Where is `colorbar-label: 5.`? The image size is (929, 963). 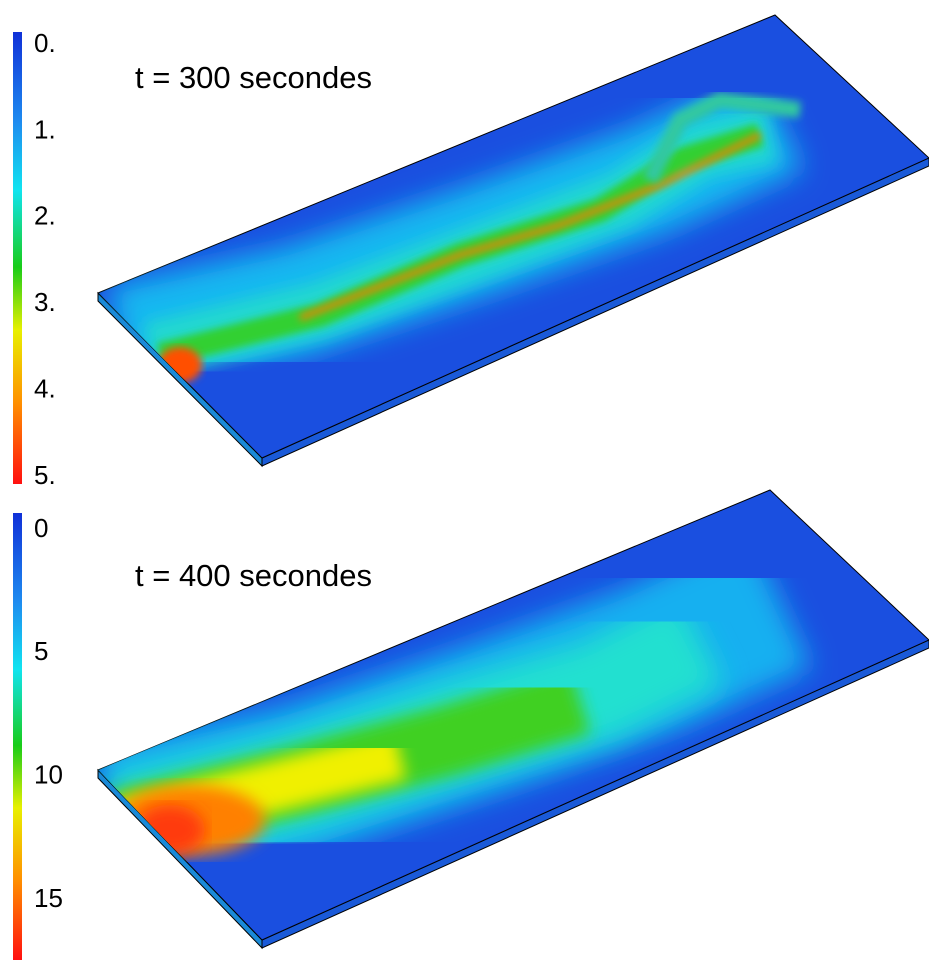 colorbar-label: 5. is located at coordinates (45, 475).